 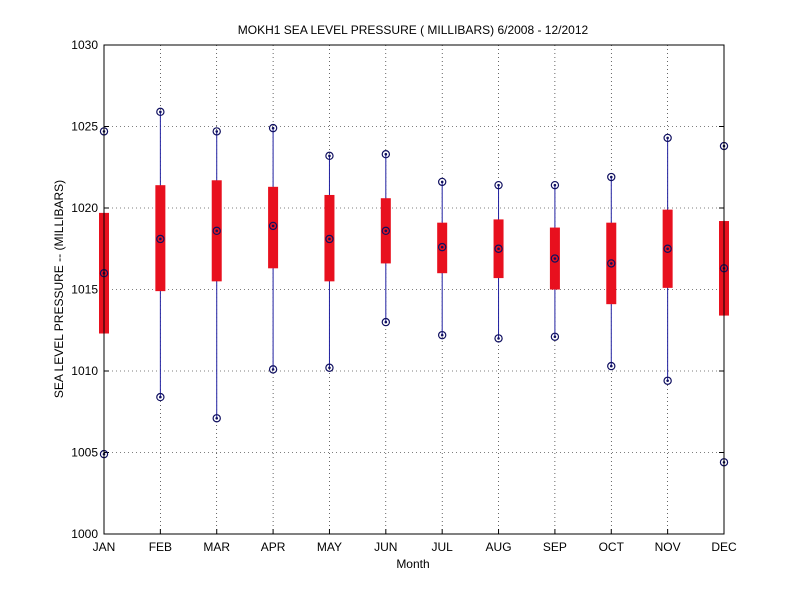 I want to click on median-marker-dot-nov, so click(x=667, y=249).